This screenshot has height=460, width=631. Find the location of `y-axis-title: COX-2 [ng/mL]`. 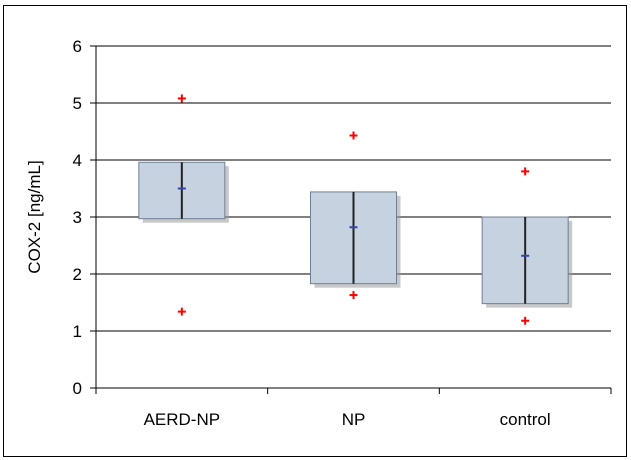

y-axis-title: COX-2 [ng/mL] is located at coordinates (34, 216).